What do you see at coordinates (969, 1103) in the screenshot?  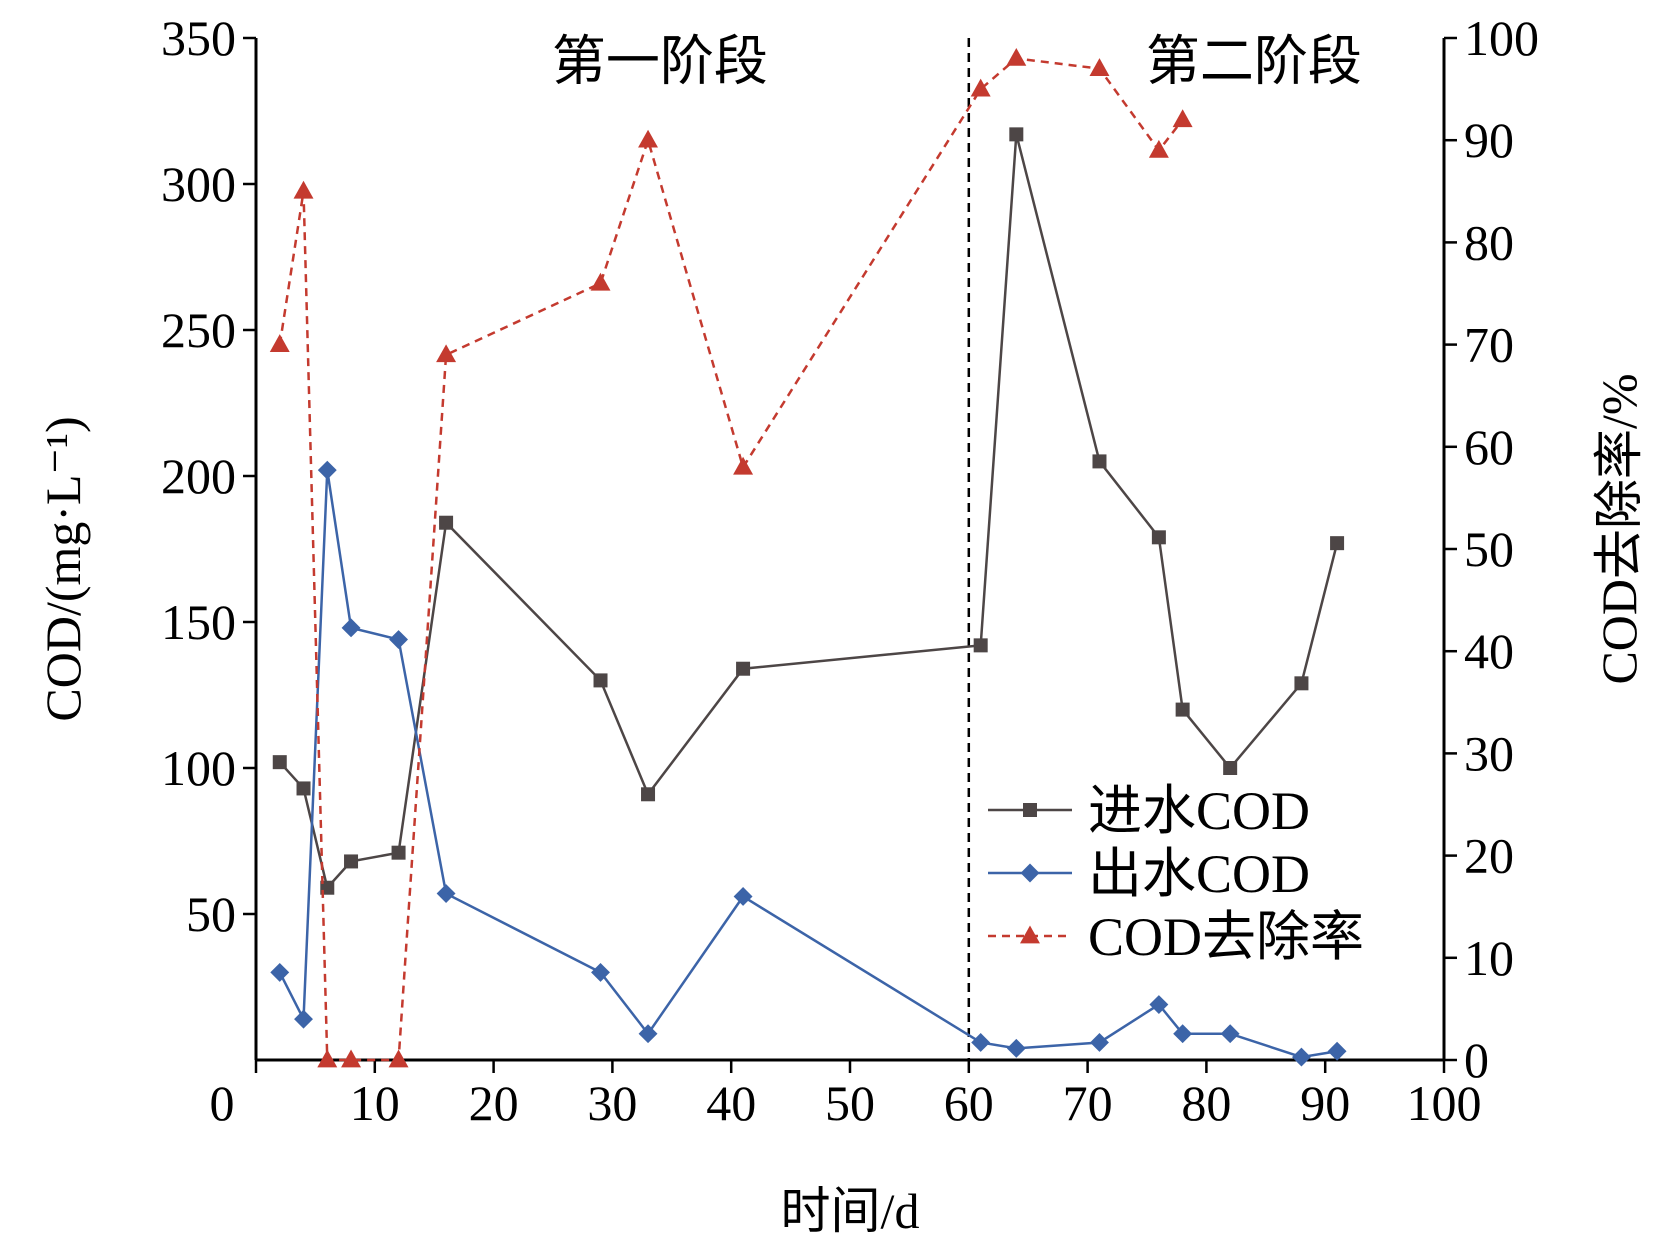 I see `x-tick-label: 60` at bounding box center [969, 1103].